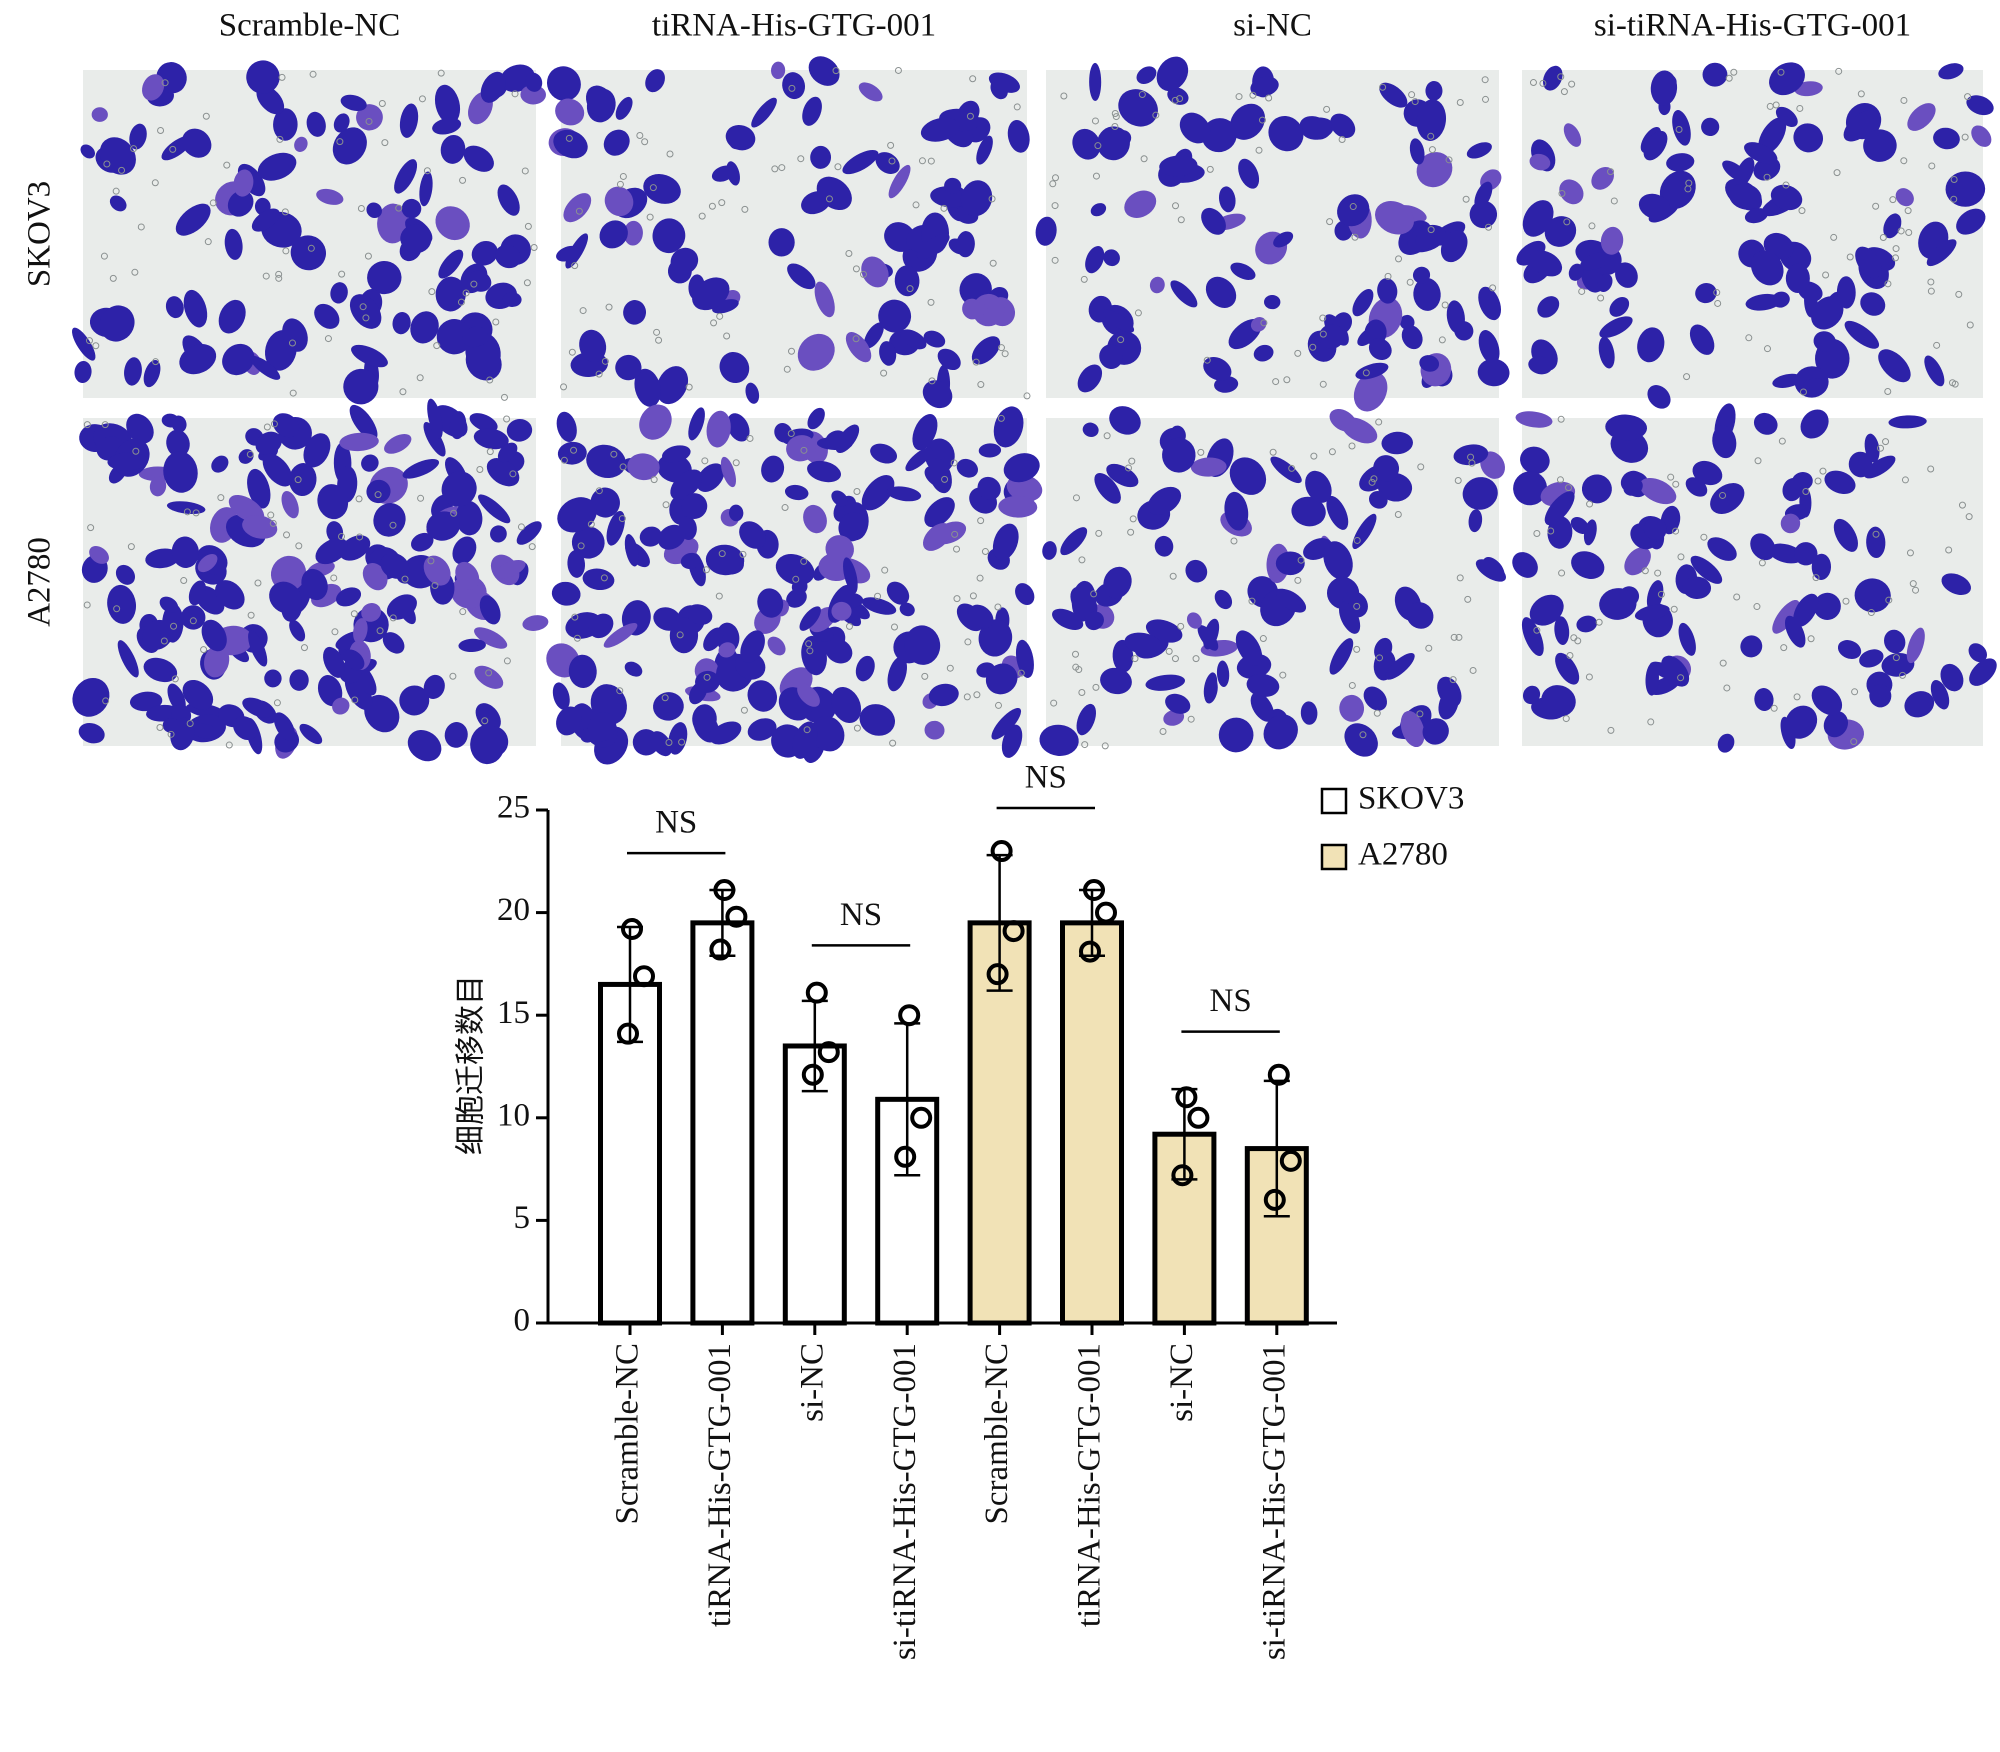  Describe the element at coordinates (722, 1123) in the screenshot. I see `bar` at that location.